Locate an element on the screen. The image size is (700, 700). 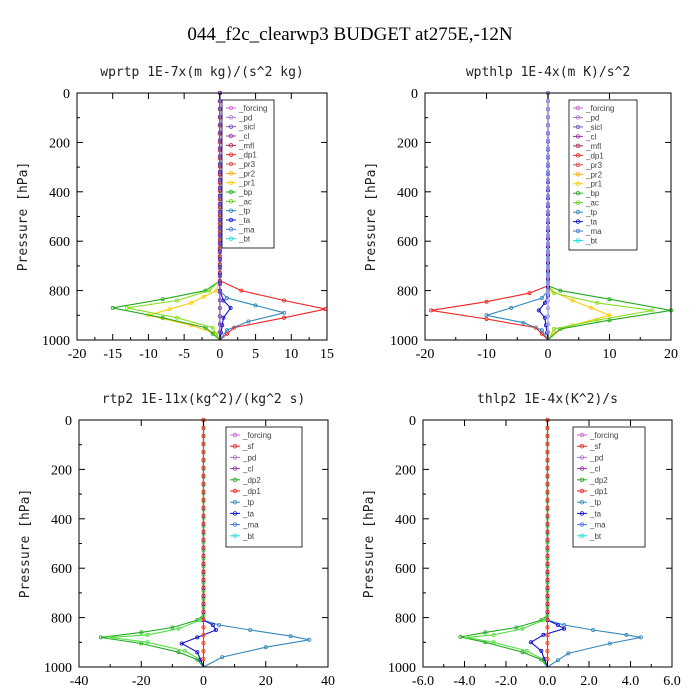
series-markers-forcing is located at coordinates (203, 539).